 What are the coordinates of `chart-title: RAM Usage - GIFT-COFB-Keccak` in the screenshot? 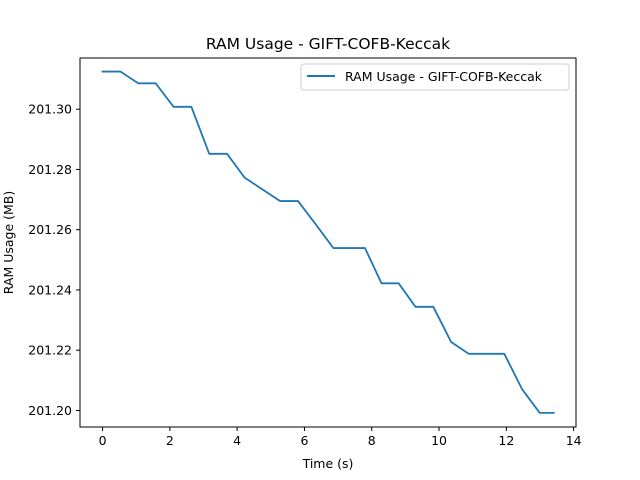 It's located at (328, 44).